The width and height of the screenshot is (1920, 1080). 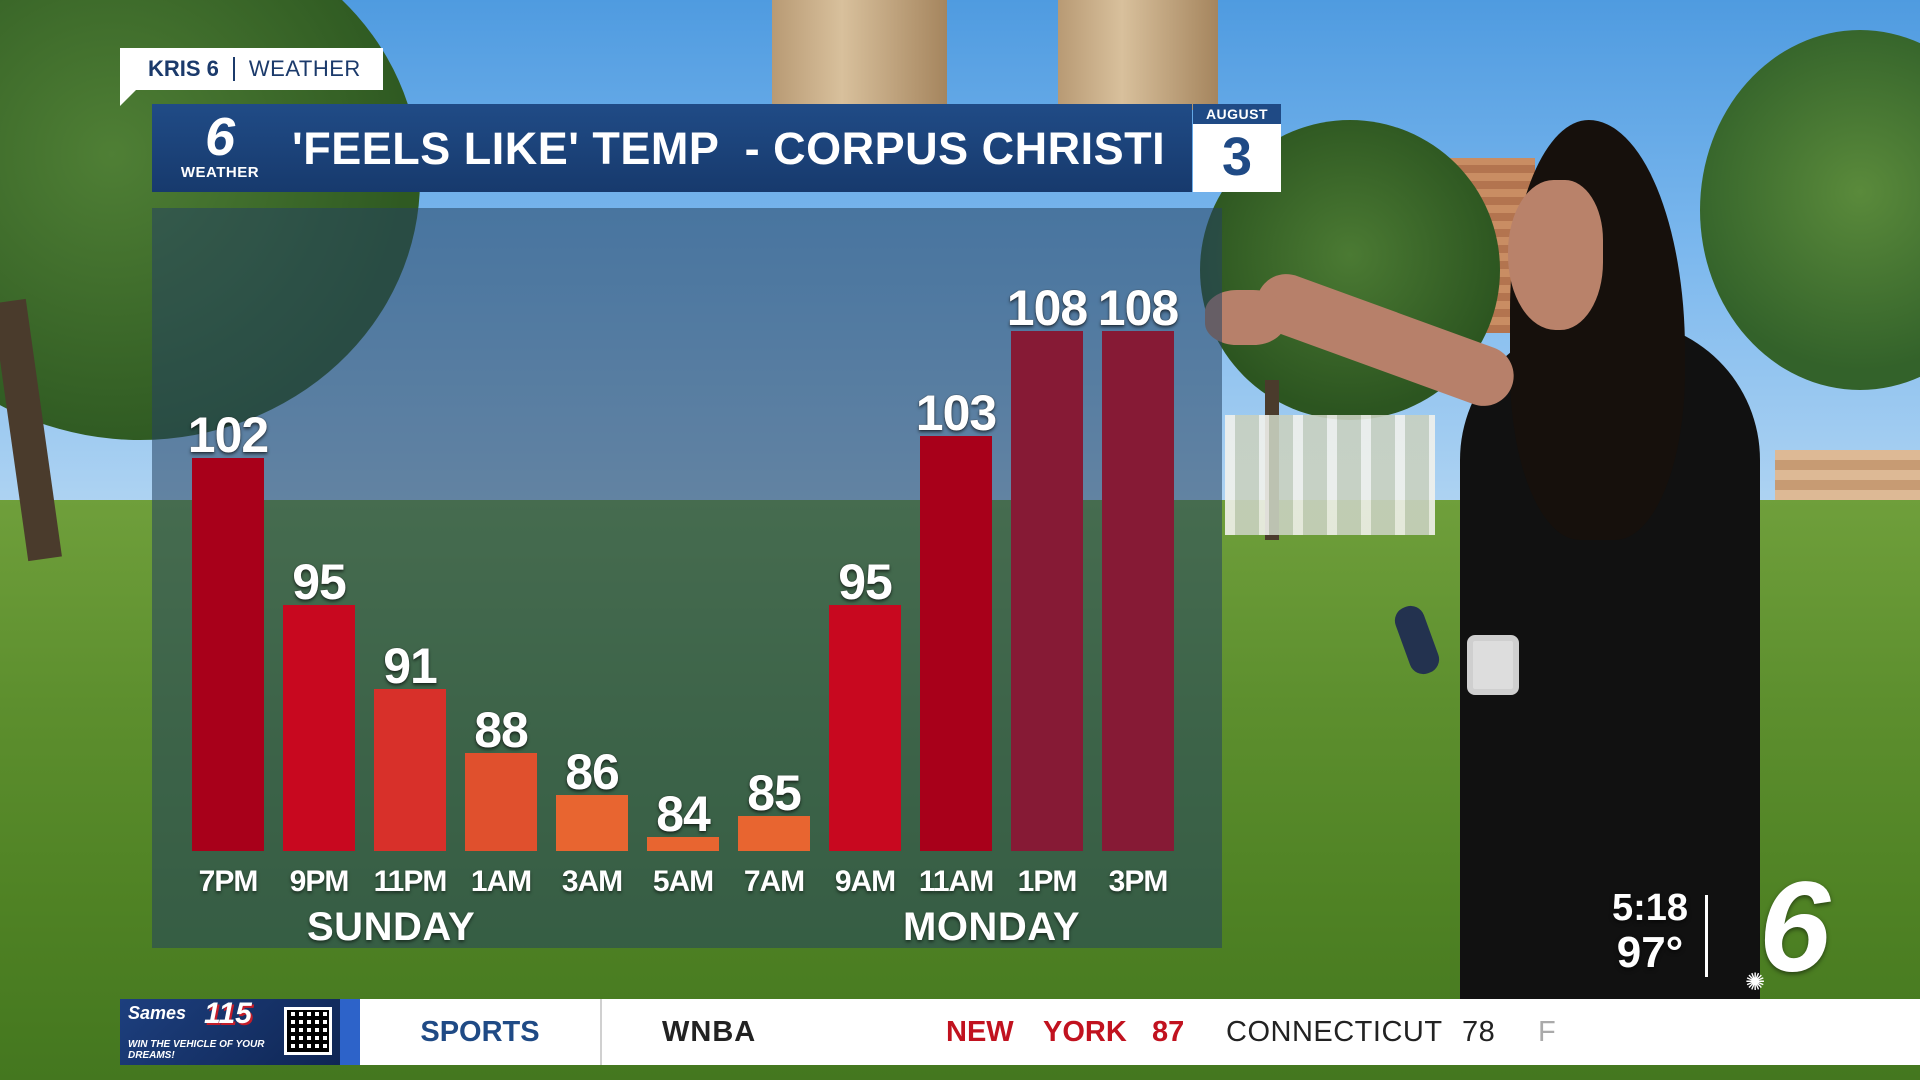 I want to click on date-box: AUGUST 3, so click(x=1237, y=148).